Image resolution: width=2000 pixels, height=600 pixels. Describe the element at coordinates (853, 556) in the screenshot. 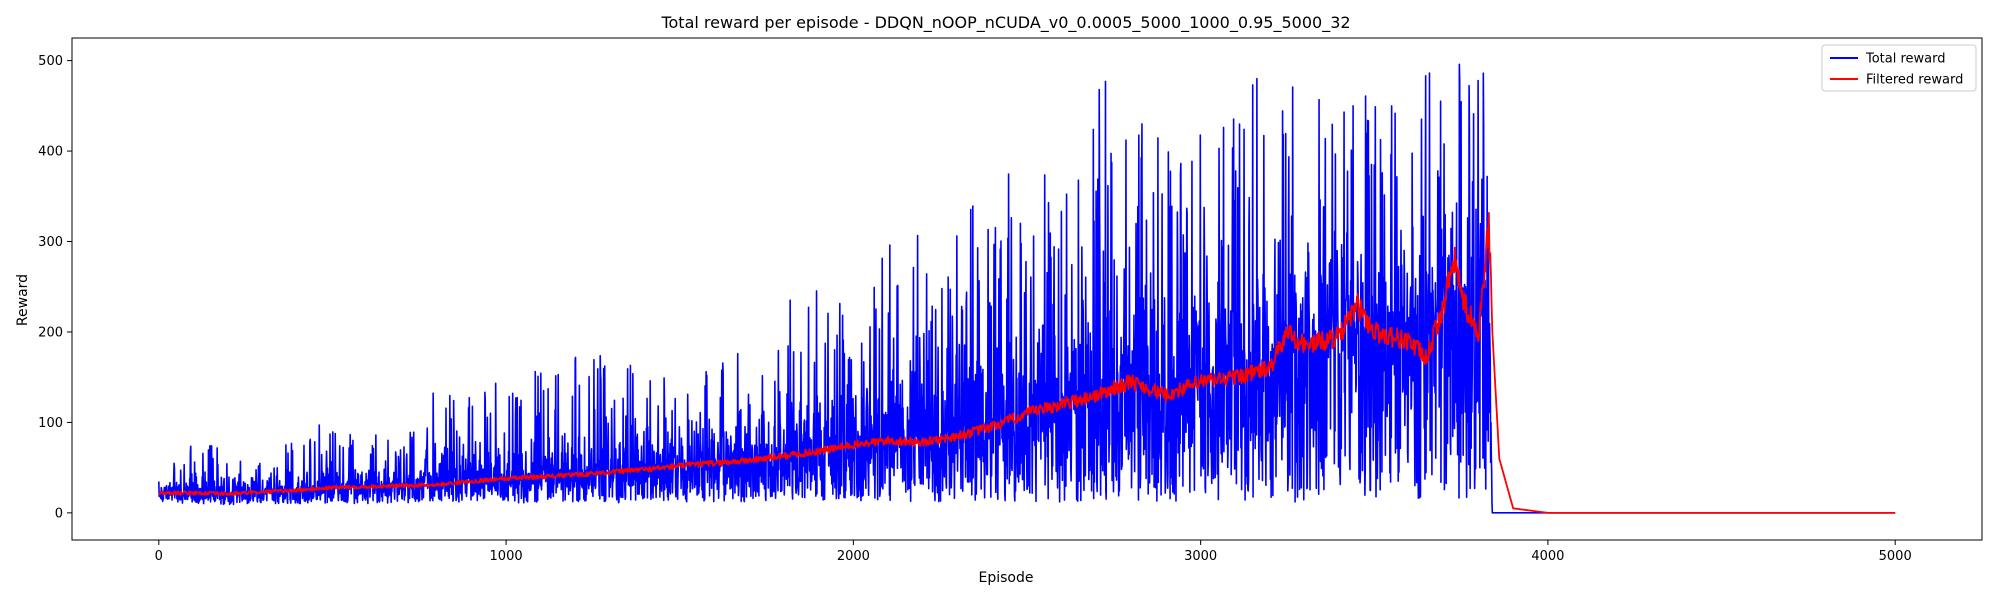

I see `x-tick-label: 2000` at that location.